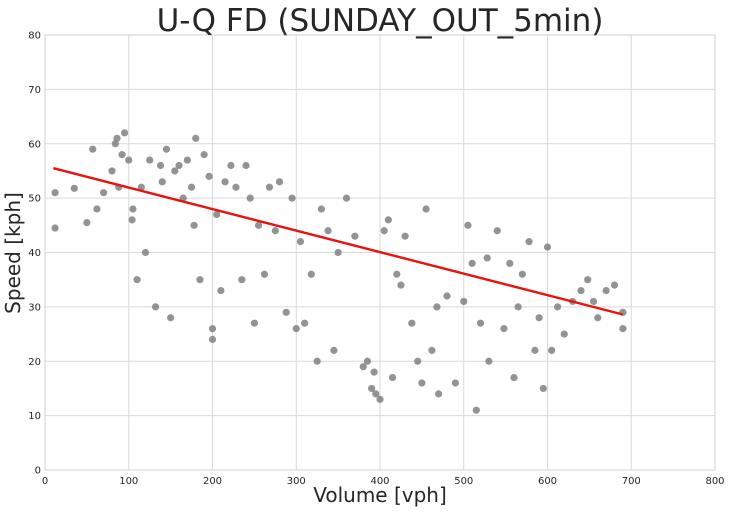 This screenshot has width=730, height=512. I want to click on y-tick-label: 60, so click(34, 144).